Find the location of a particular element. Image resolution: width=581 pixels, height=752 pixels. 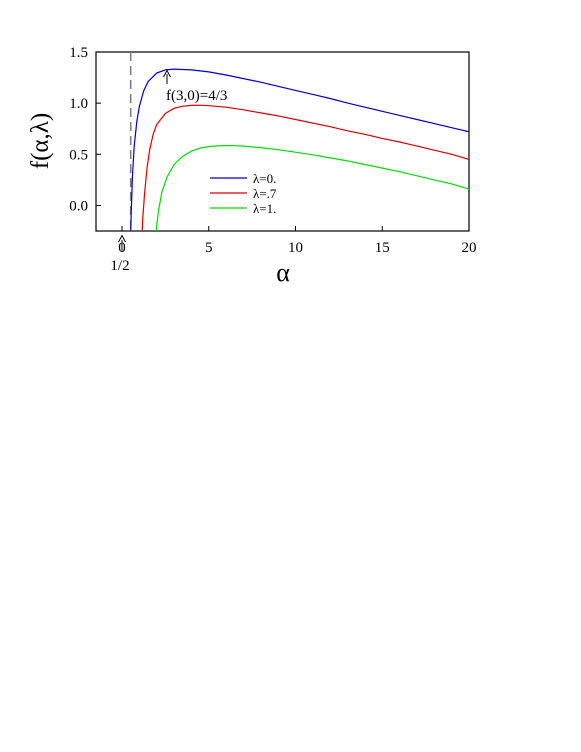

x-tick-label-5: 5 is located at coordinates (209, 248).